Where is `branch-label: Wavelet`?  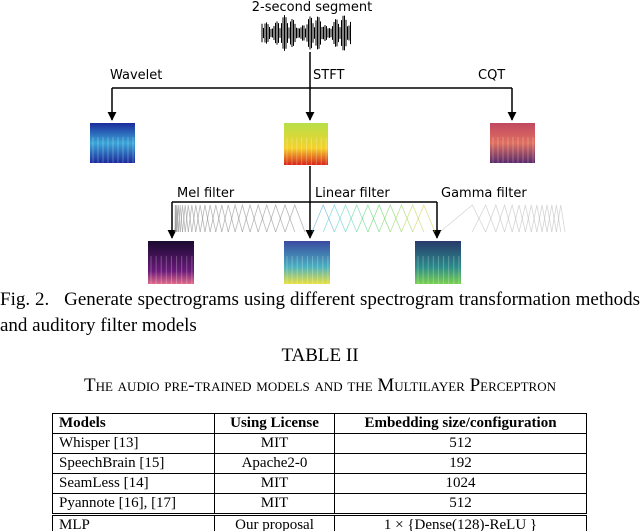
branch-label: Wavelet is located at coordinates (136, 75).